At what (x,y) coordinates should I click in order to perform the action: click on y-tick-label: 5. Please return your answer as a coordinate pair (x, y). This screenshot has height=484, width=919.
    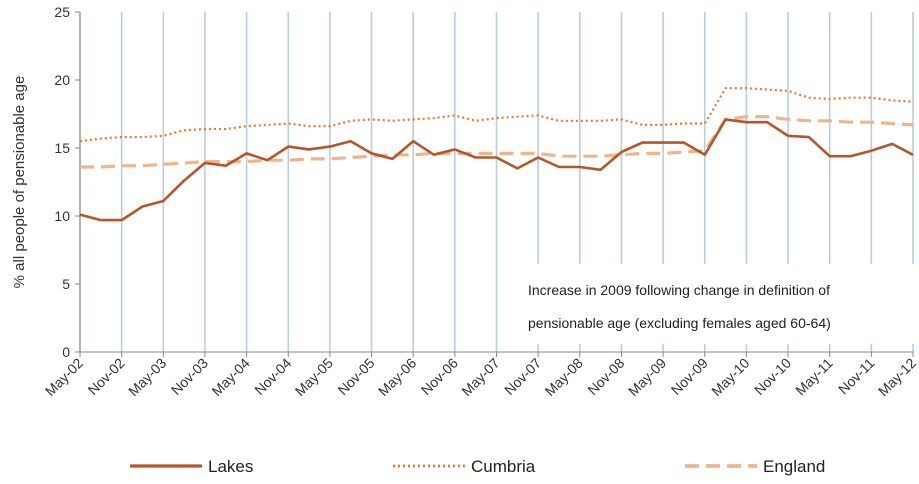
    Looking at the image, I should click on (66, 284).